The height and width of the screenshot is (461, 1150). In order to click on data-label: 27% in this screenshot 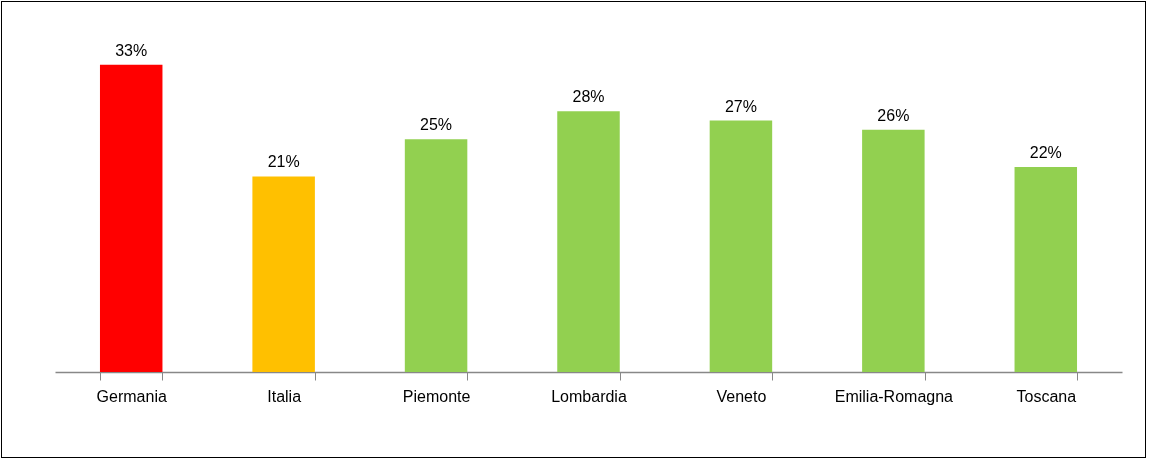, I will do `click(740, 106)`.